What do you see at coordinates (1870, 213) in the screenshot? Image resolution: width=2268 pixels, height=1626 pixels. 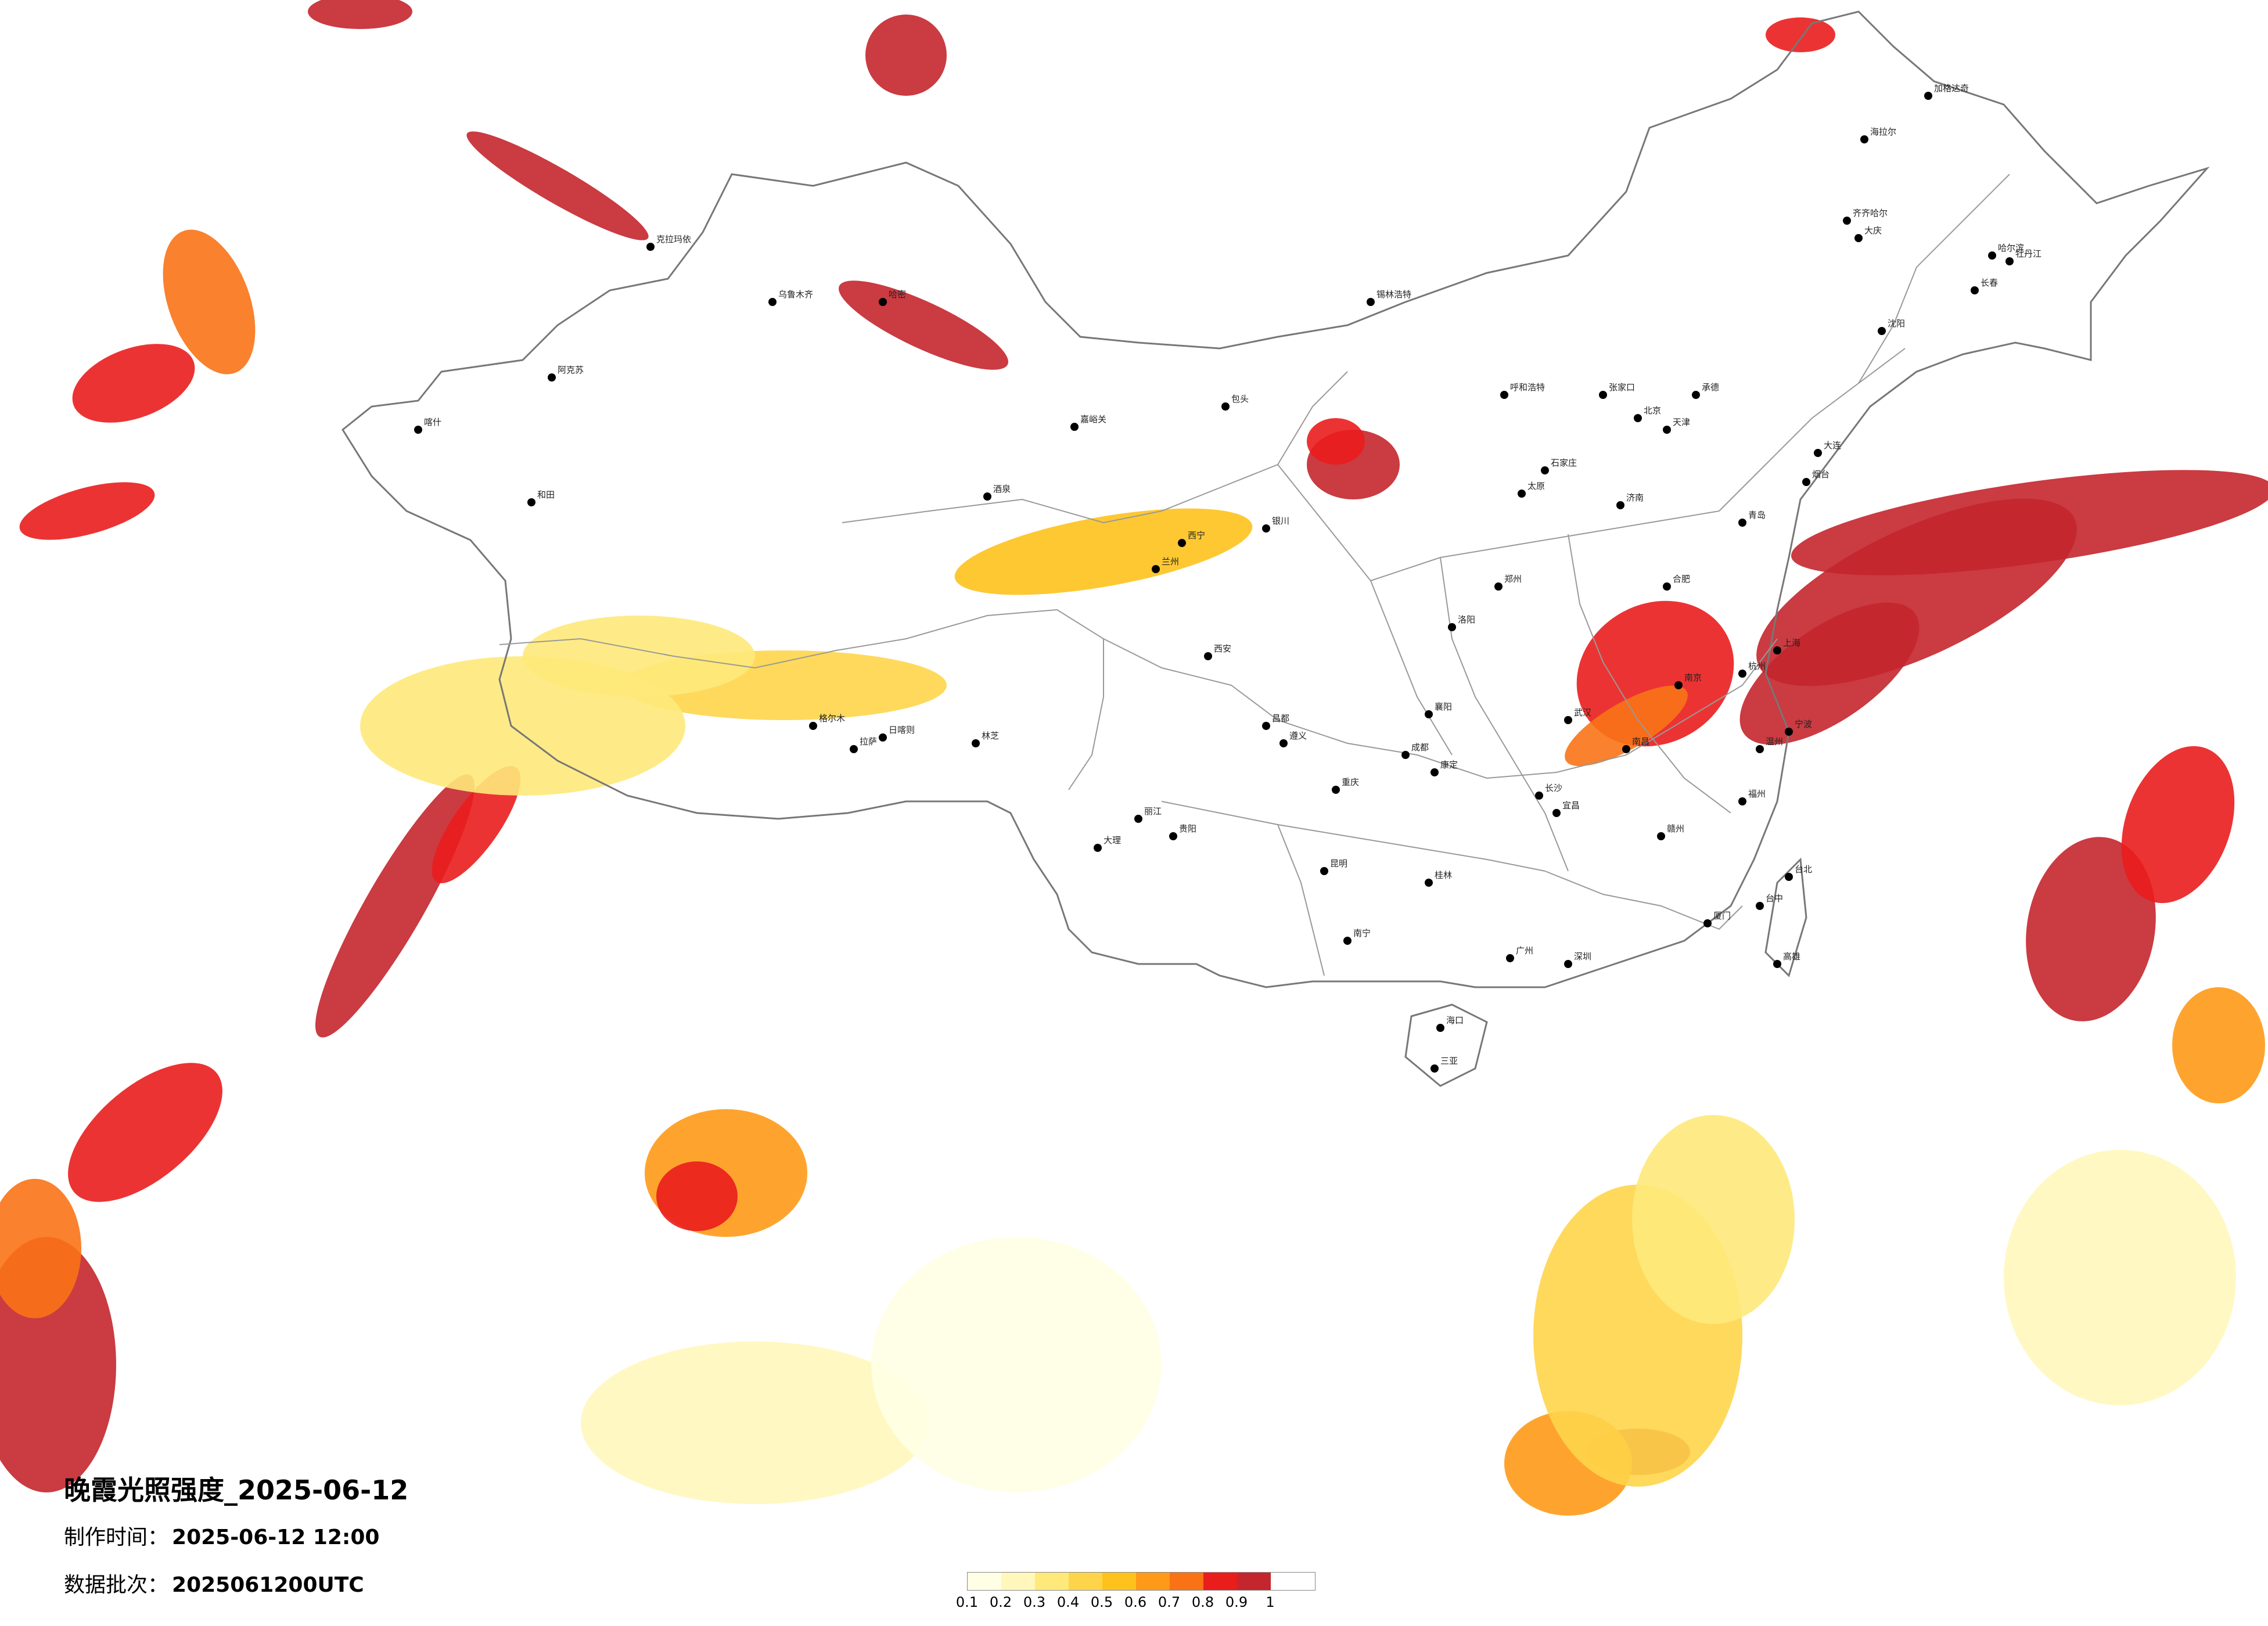 I see `city-label: 齐齐哈尔` at bounding box center [1870, 213].